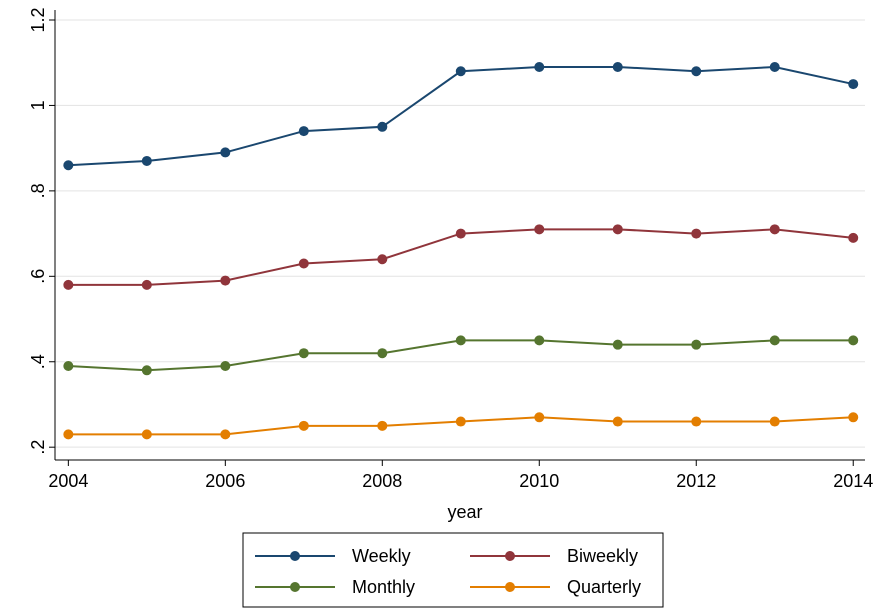 The width and height of the screenshot is (890, 615). Describe the element at coordinates (453, 570) in the screenshot. I see `legend-box` at that location.